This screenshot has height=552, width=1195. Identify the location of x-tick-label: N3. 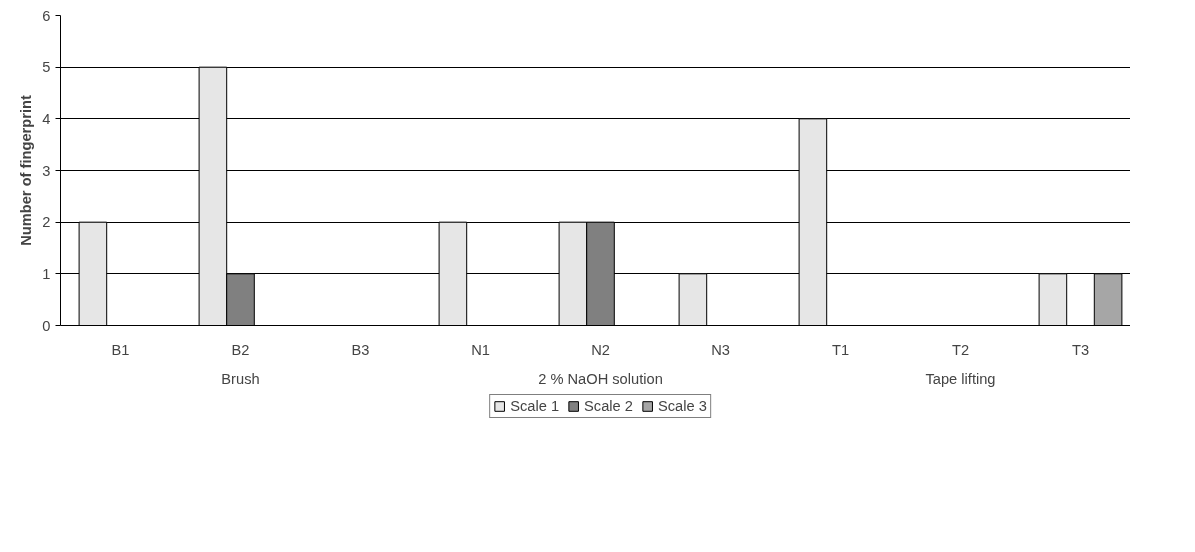
(720, 349).